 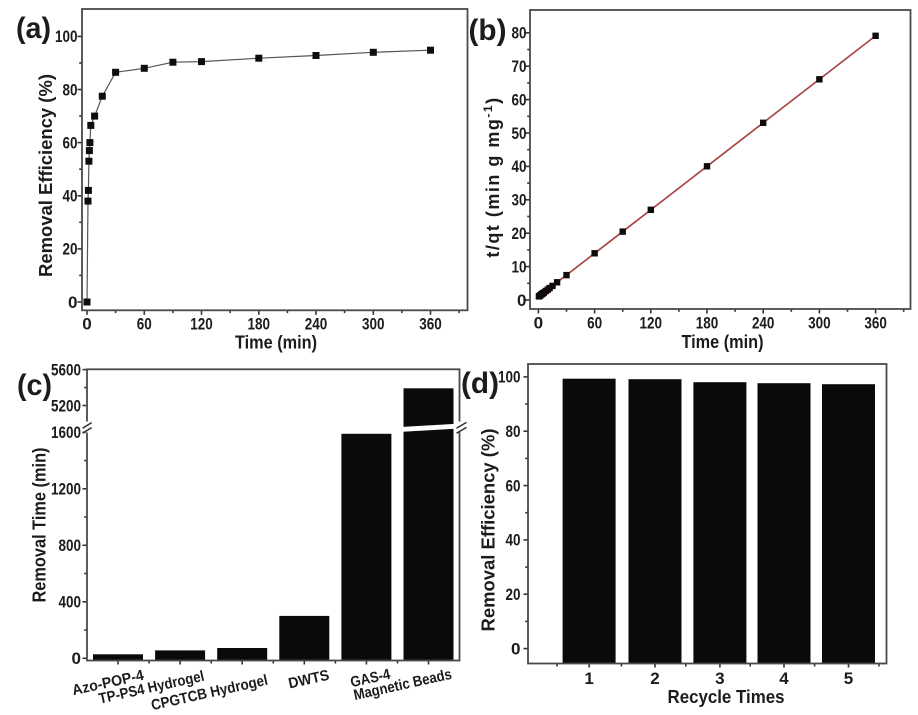 What do you see at coordinates (519, 133) in the screenshot?
I see `svg-text: 50` at bounding box center [519, 133].